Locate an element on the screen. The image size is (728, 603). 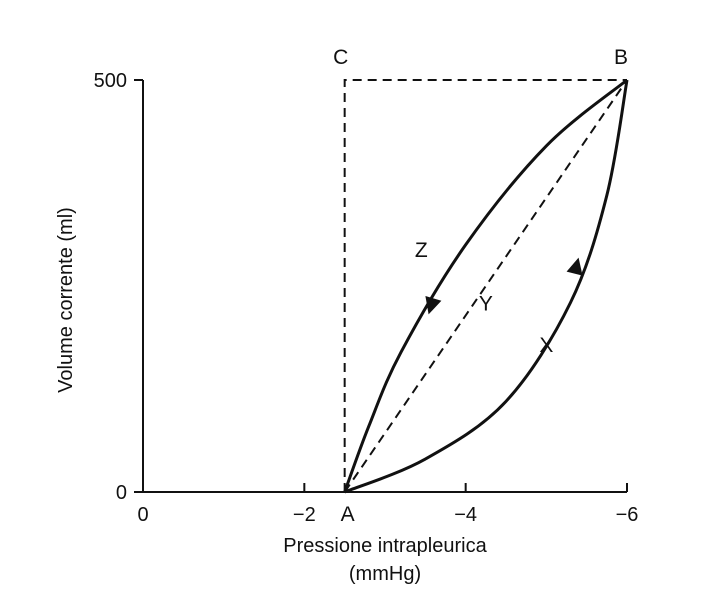
point-label-a: A is located at coordinates (348, 514).